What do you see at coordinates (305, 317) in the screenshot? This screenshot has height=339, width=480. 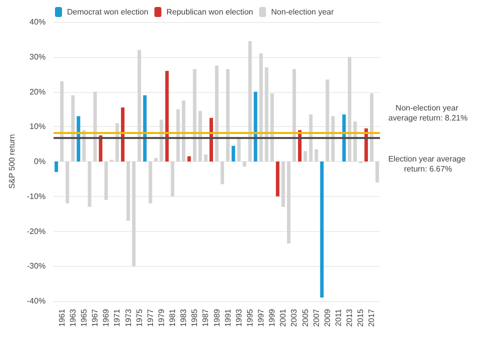 I see `x-tick-label: 2005` at bounding box center [305, 317].